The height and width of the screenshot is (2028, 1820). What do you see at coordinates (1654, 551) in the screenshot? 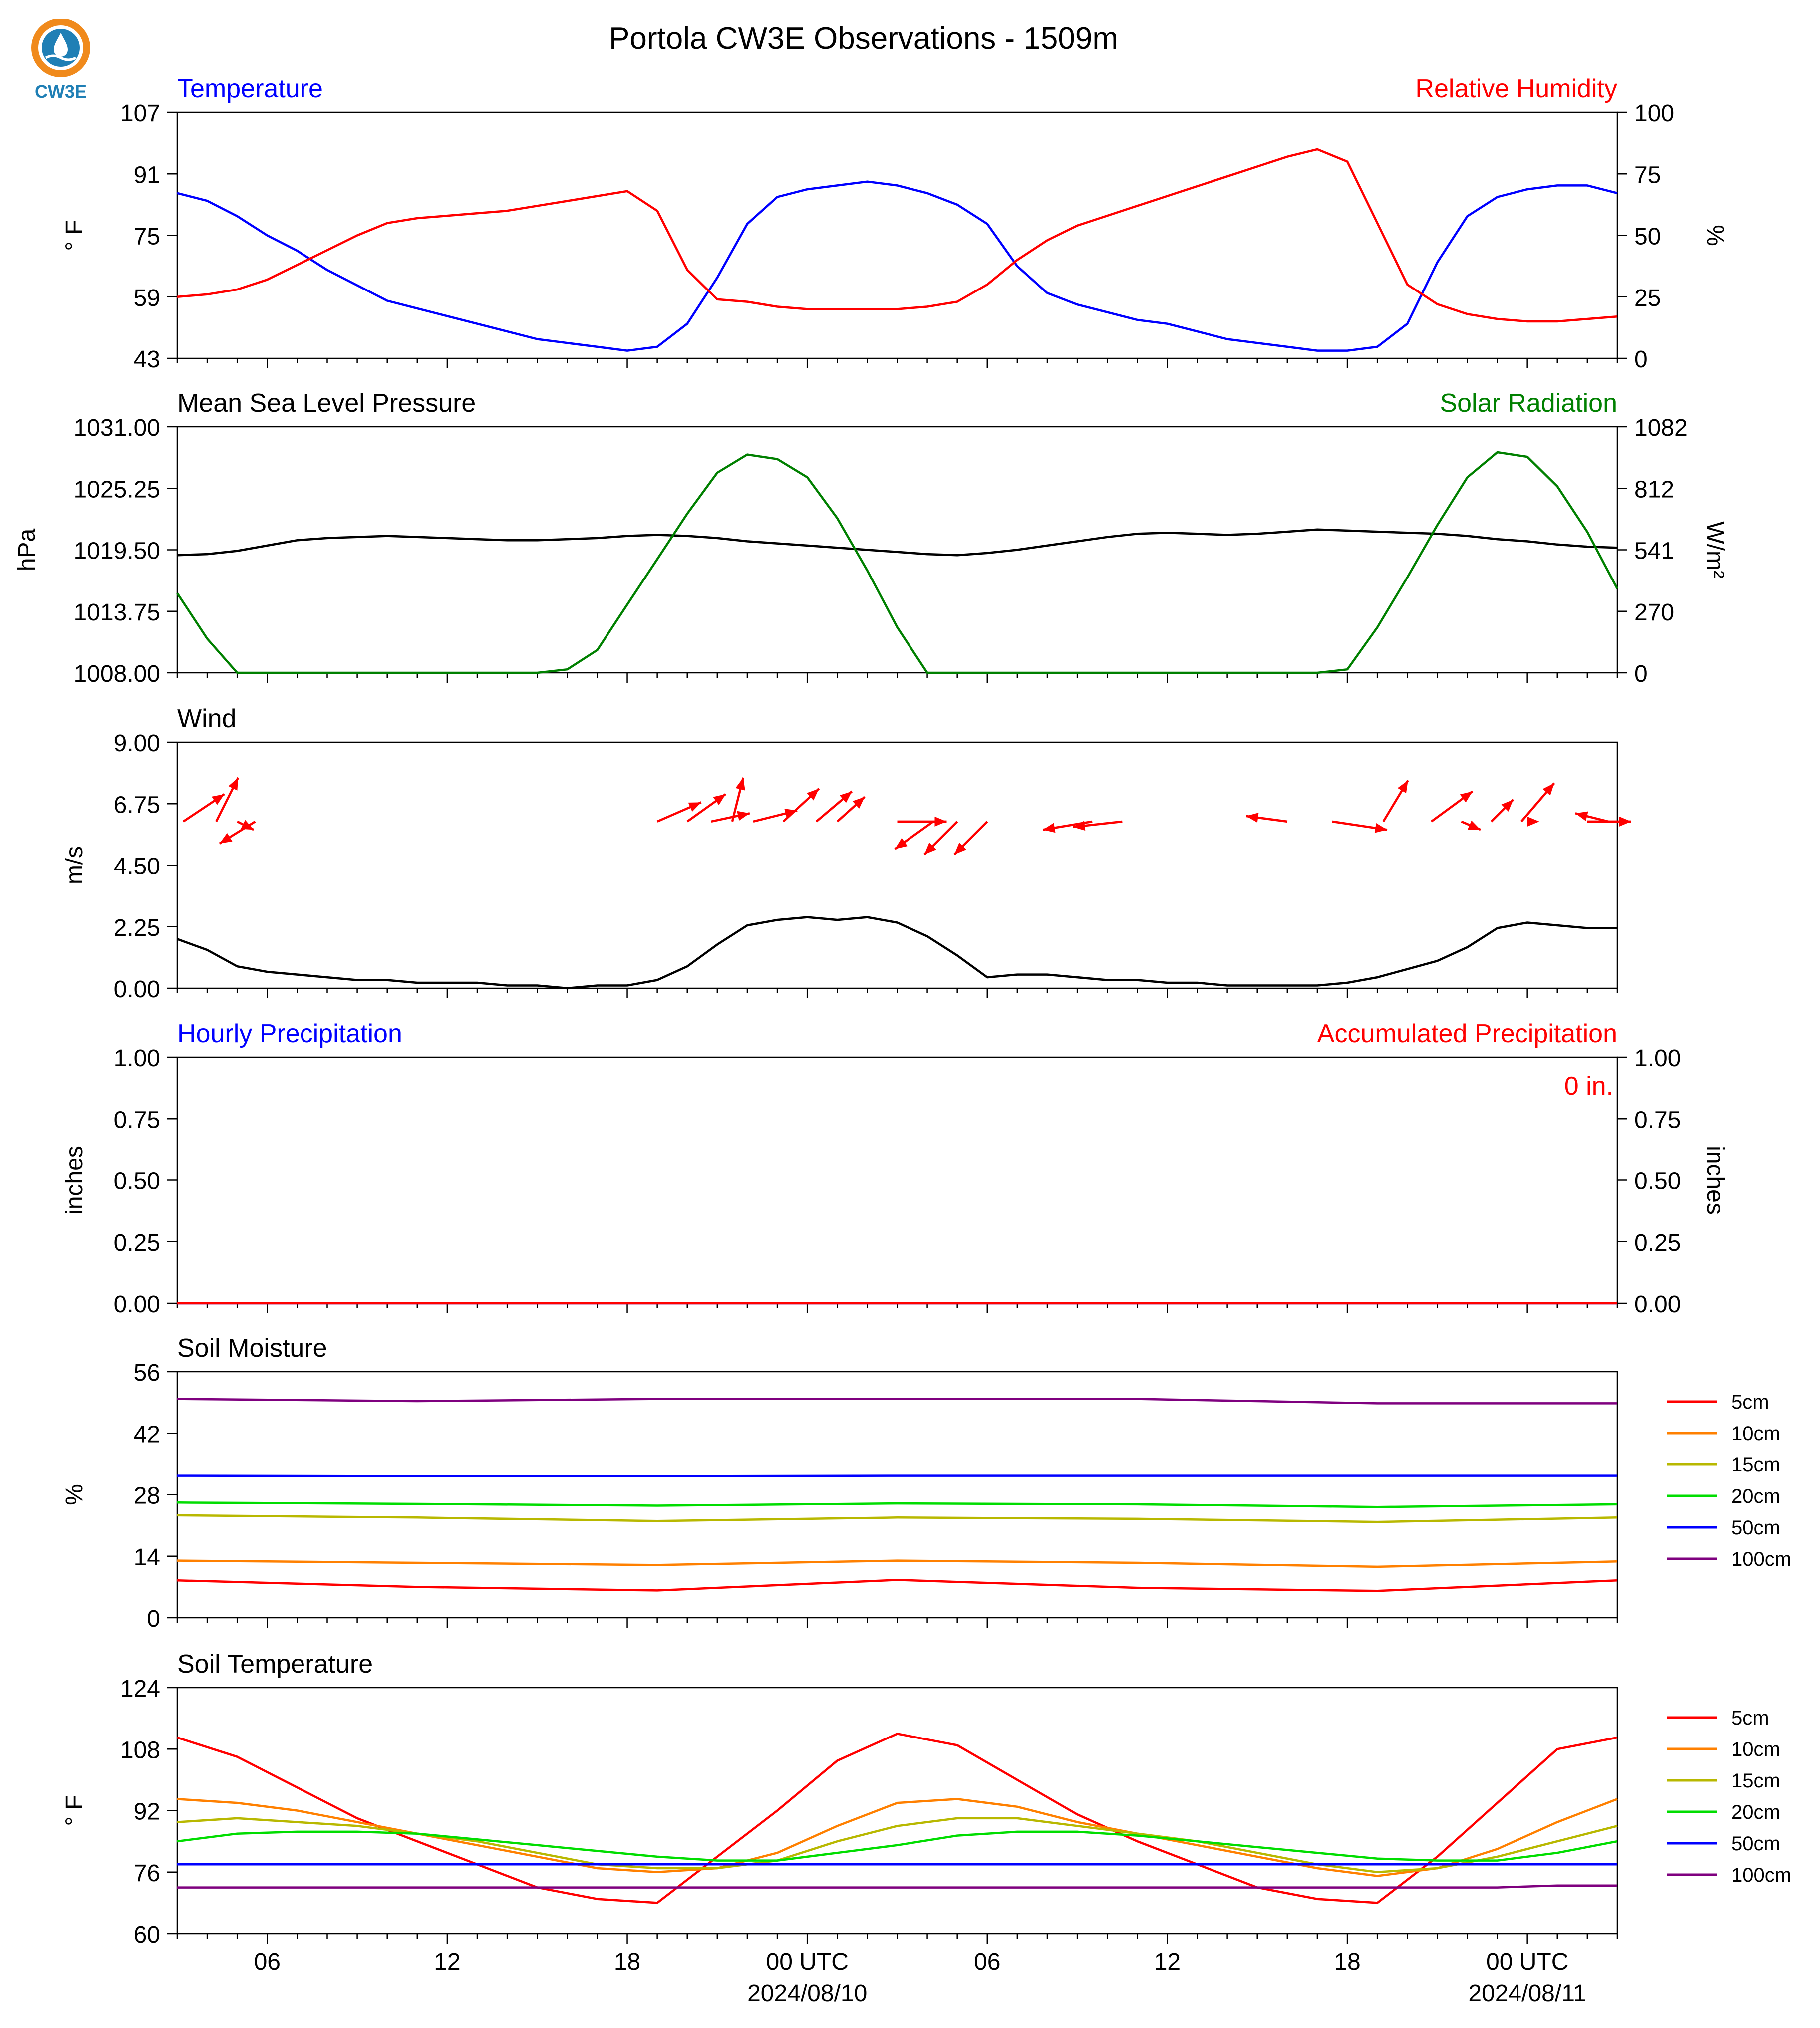
I see `y-right-tick-label: 541` at bounding box center [1654, 551].